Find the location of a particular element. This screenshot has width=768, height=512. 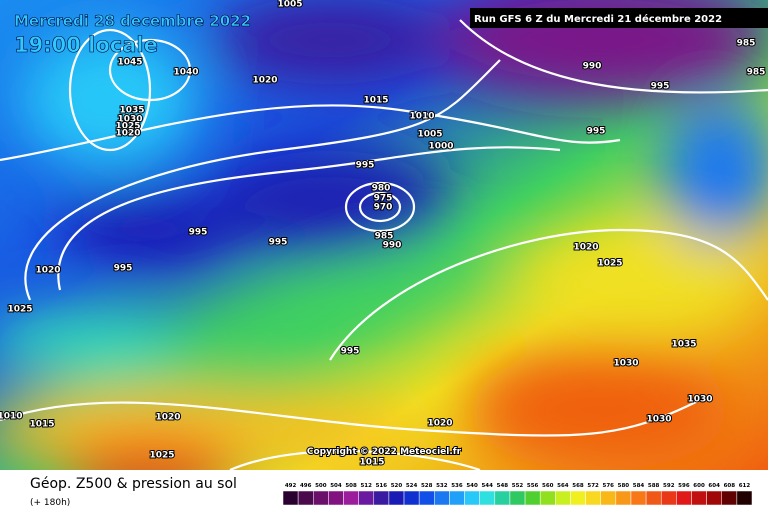

scale-label: 528 is located at coordinates (427, 486).